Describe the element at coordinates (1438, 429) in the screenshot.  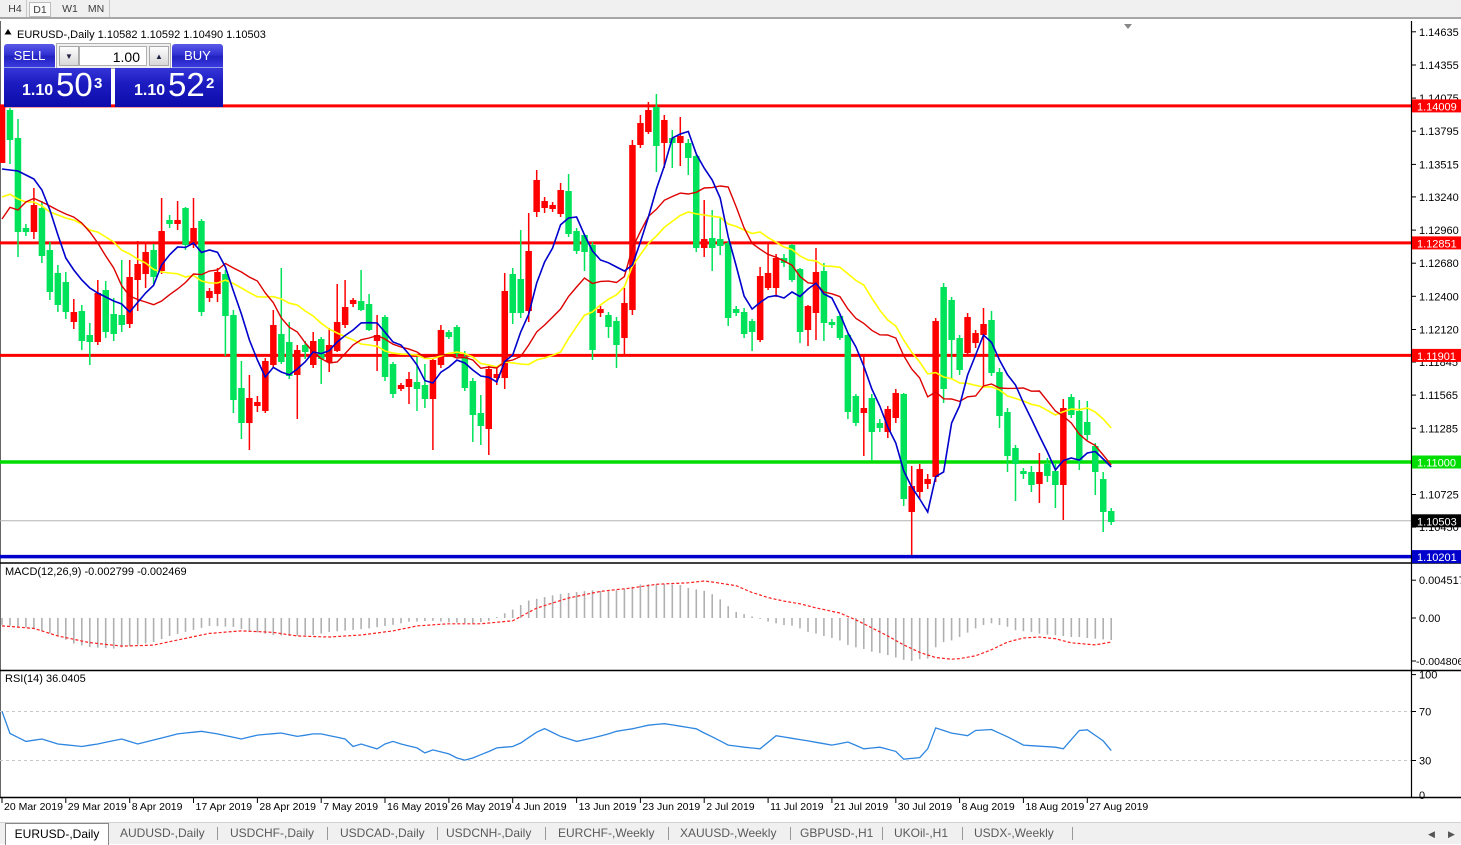
I see `svg-text: 1.11285` at that location.